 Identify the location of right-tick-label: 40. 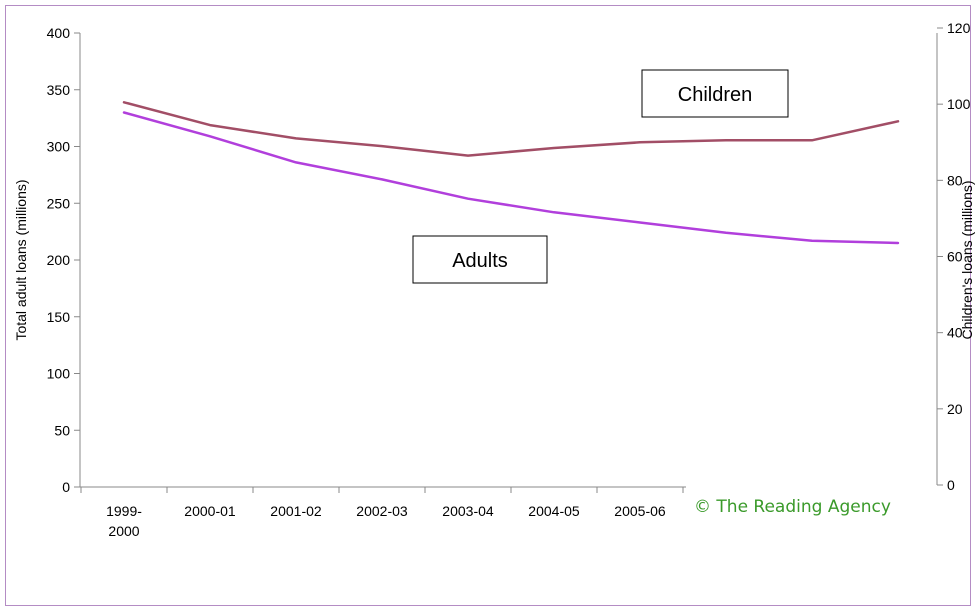
(955, 333).